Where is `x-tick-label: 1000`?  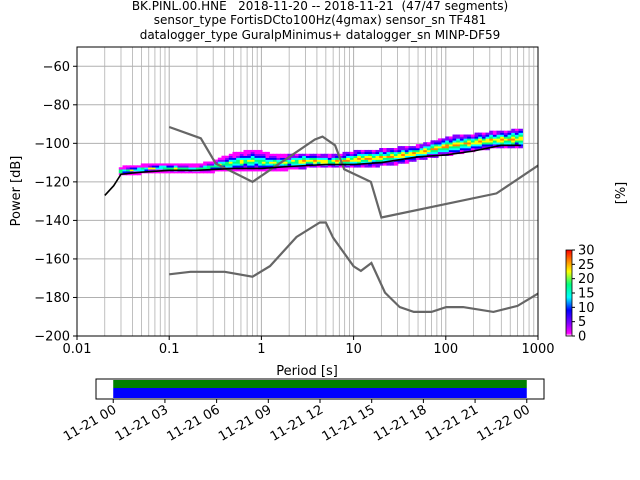
x-tick-label: 1000 is located at coordinates (537, 349).